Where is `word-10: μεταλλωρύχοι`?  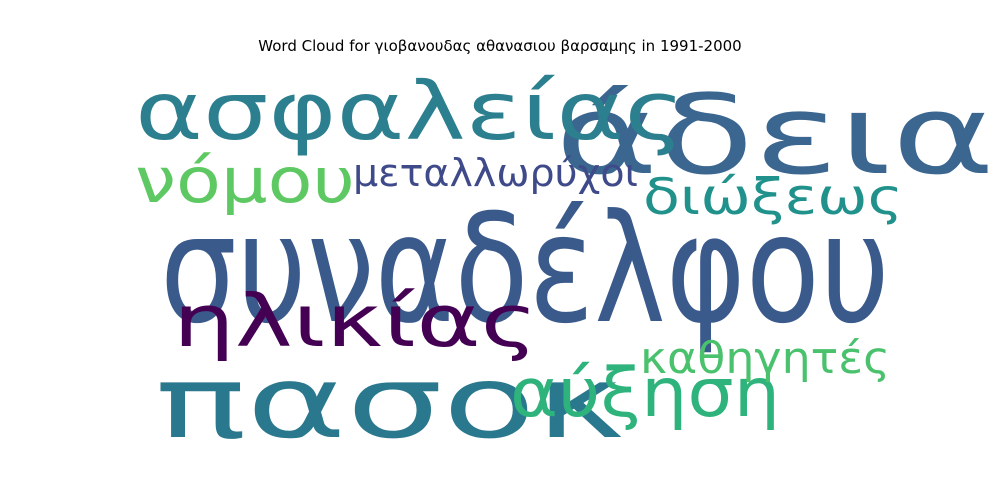 word-10: μεταλλωρύχοι is located at coordinates (495, 173).